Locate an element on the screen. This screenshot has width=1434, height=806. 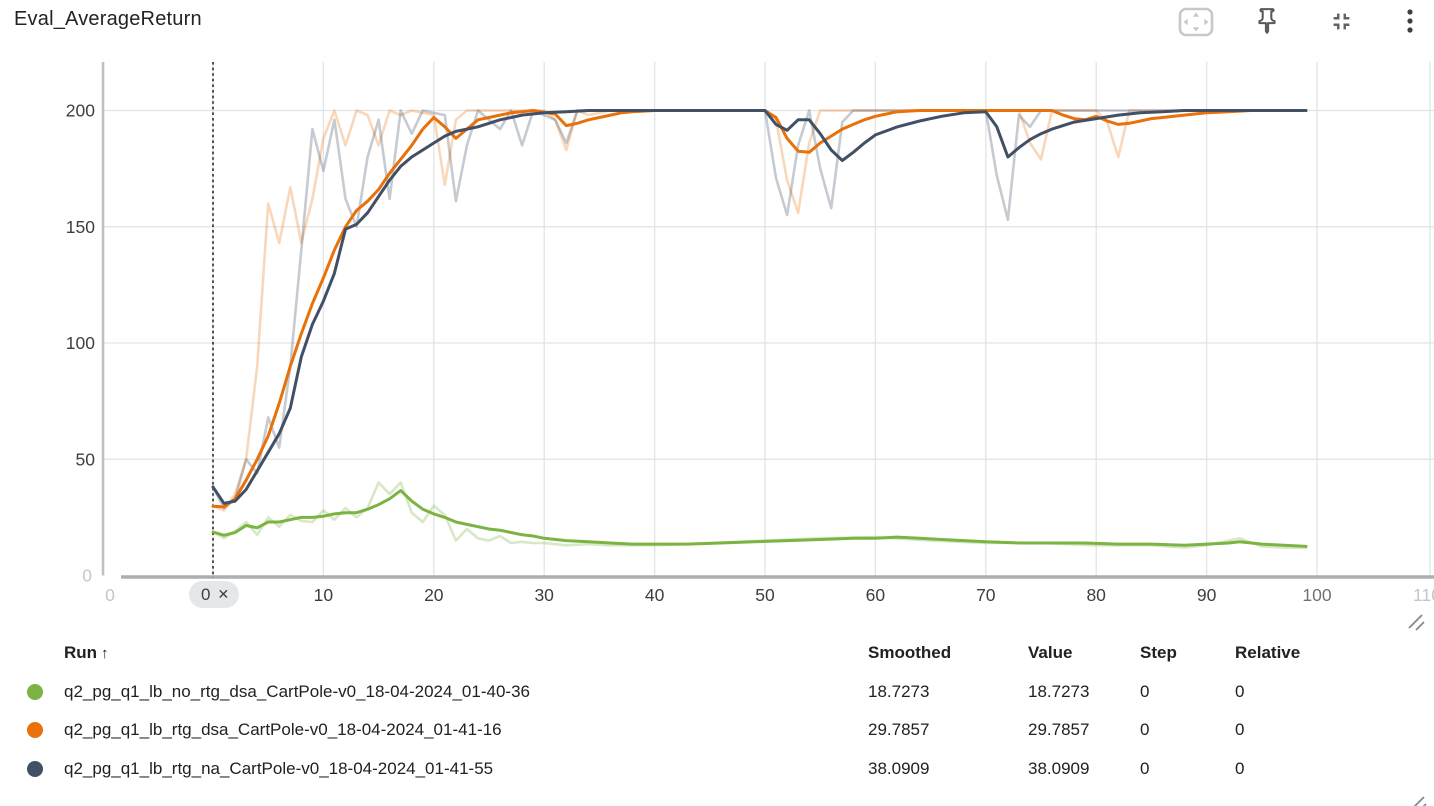
y-tick-label: 150 is located at coordinates (80, 227).